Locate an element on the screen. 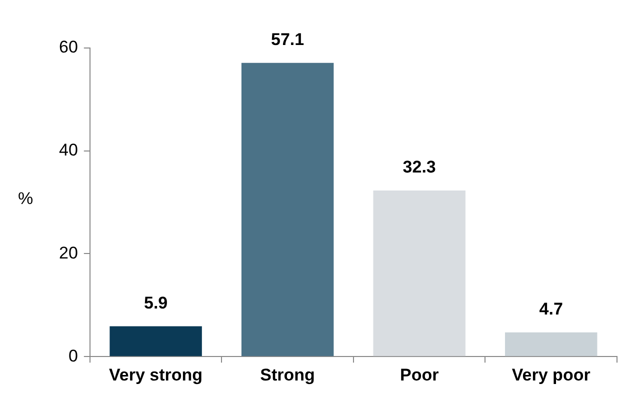 The height and width of the screenshot is (401, 633). data-label: 4.7 is located at coordinates (551, 309).